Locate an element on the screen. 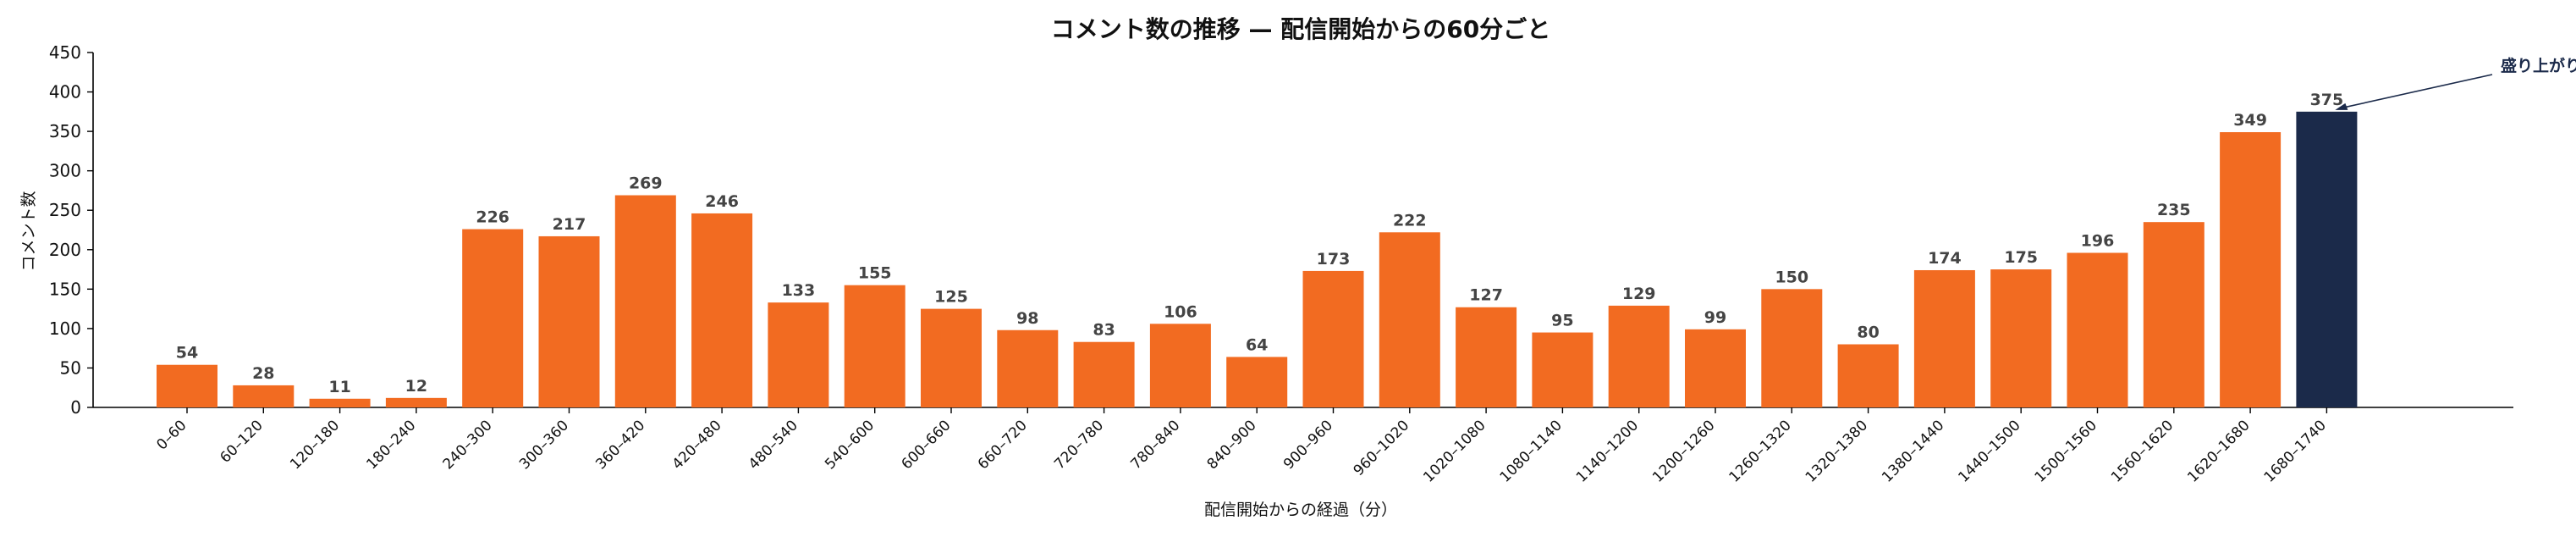  bar-value-label: 127 is located at coordinates (1486, 295).